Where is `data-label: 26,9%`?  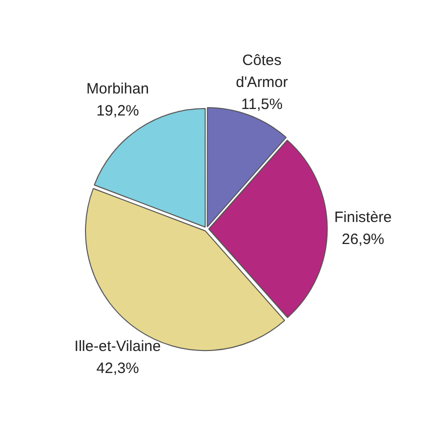
data-label: 26,9% is located at coordinates (363, 239).